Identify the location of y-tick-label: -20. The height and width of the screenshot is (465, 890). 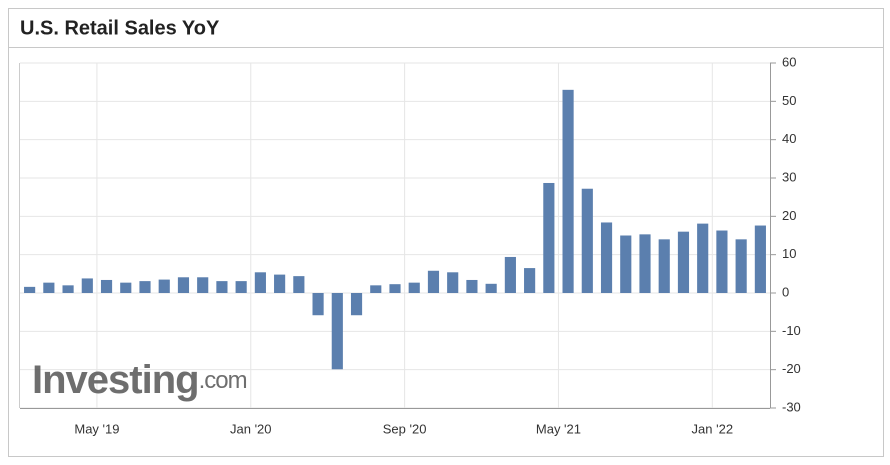
(791, 368).